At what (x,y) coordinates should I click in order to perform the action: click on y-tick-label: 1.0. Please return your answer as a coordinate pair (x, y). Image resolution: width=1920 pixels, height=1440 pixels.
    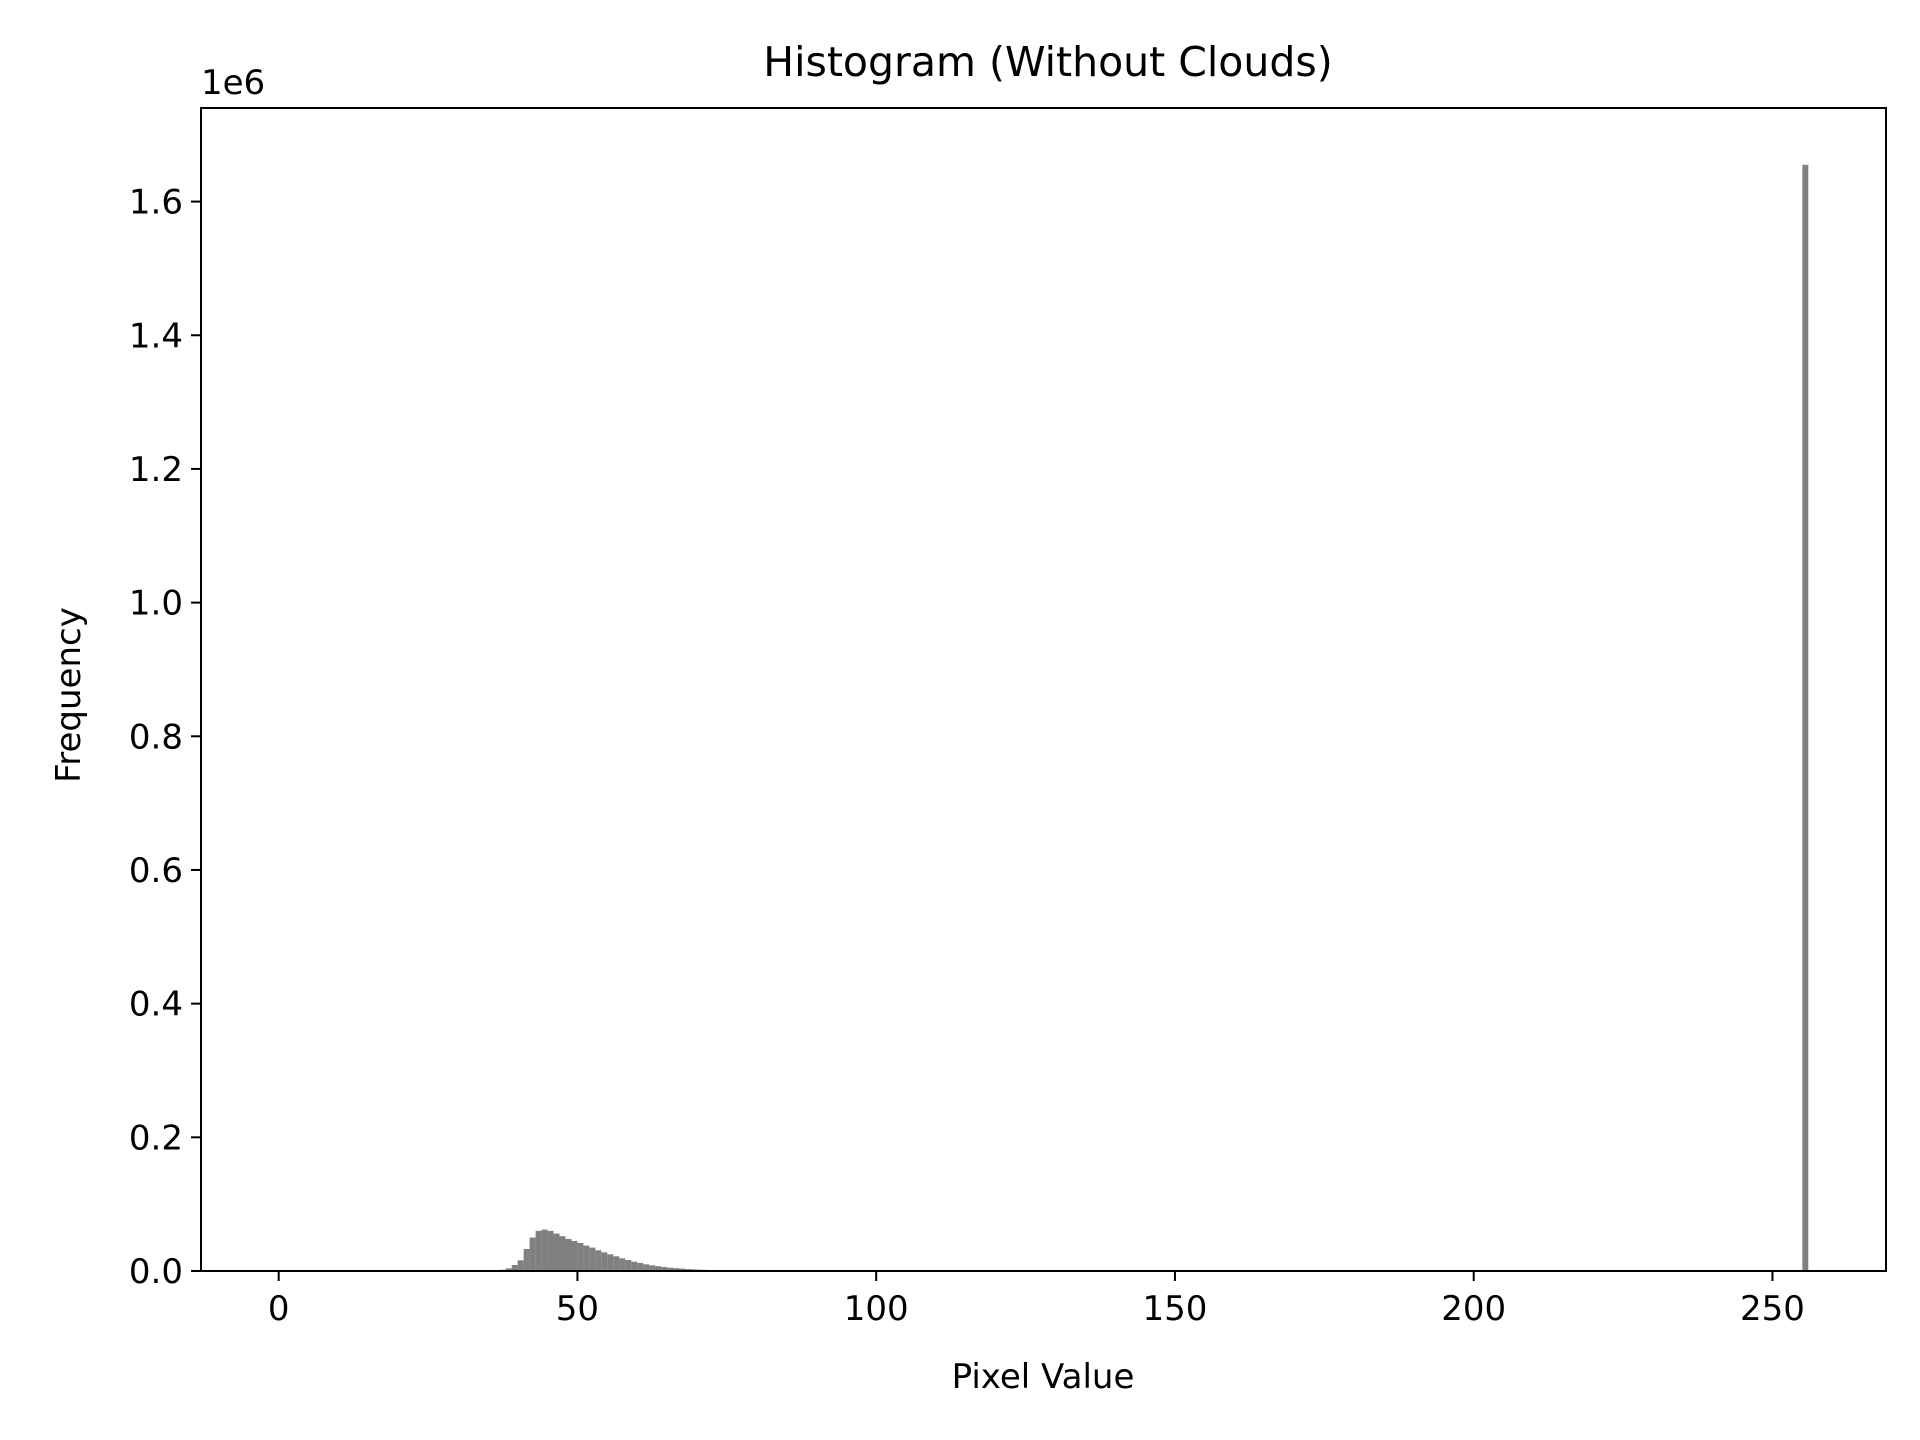
    Looking at the image, I should click on (156, 604).